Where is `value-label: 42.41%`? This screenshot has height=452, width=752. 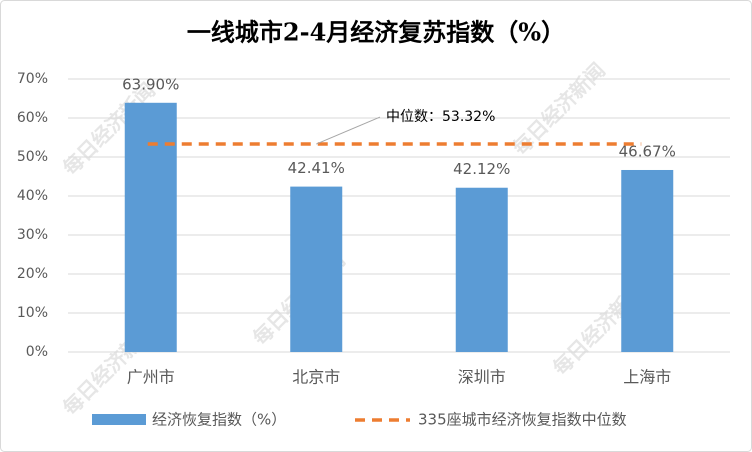
value-label: 42.41% is located at coordinates (316, 168).